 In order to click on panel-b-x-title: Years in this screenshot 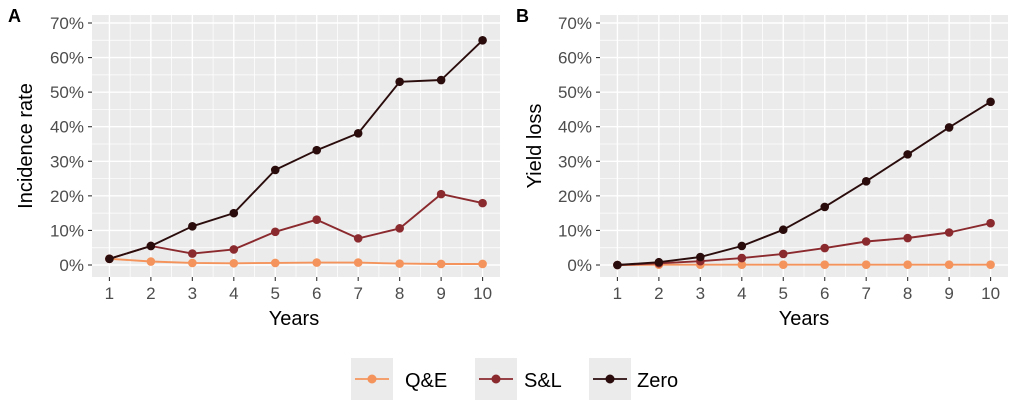, I will do `click(804, 319)`.